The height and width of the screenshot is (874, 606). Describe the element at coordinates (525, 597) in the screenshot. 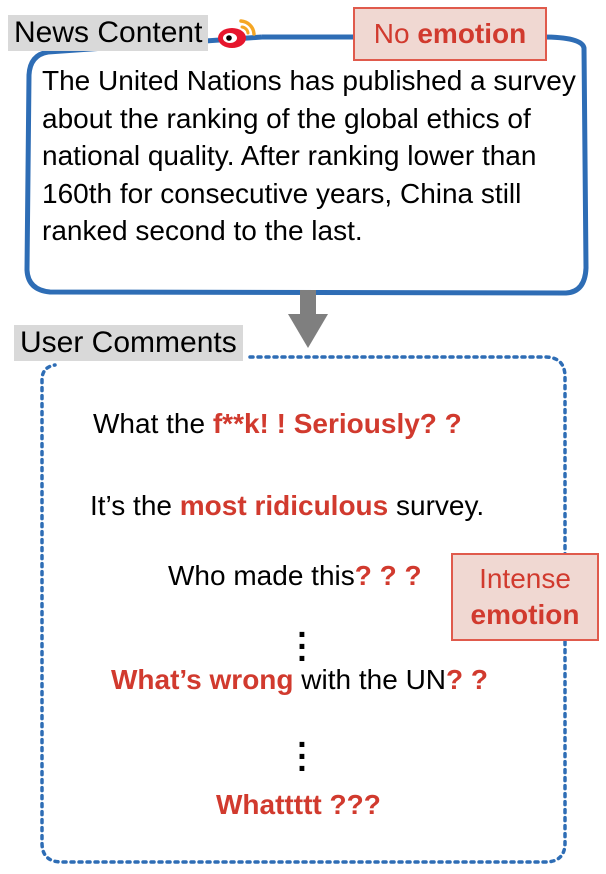

I see `intense-emotion-callout: Intense emotion` at that location.